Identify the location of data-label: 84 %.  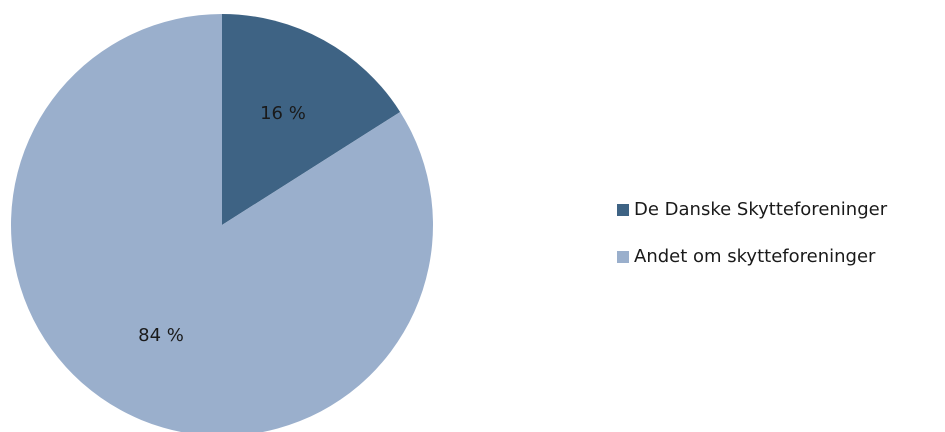
(161, 335).